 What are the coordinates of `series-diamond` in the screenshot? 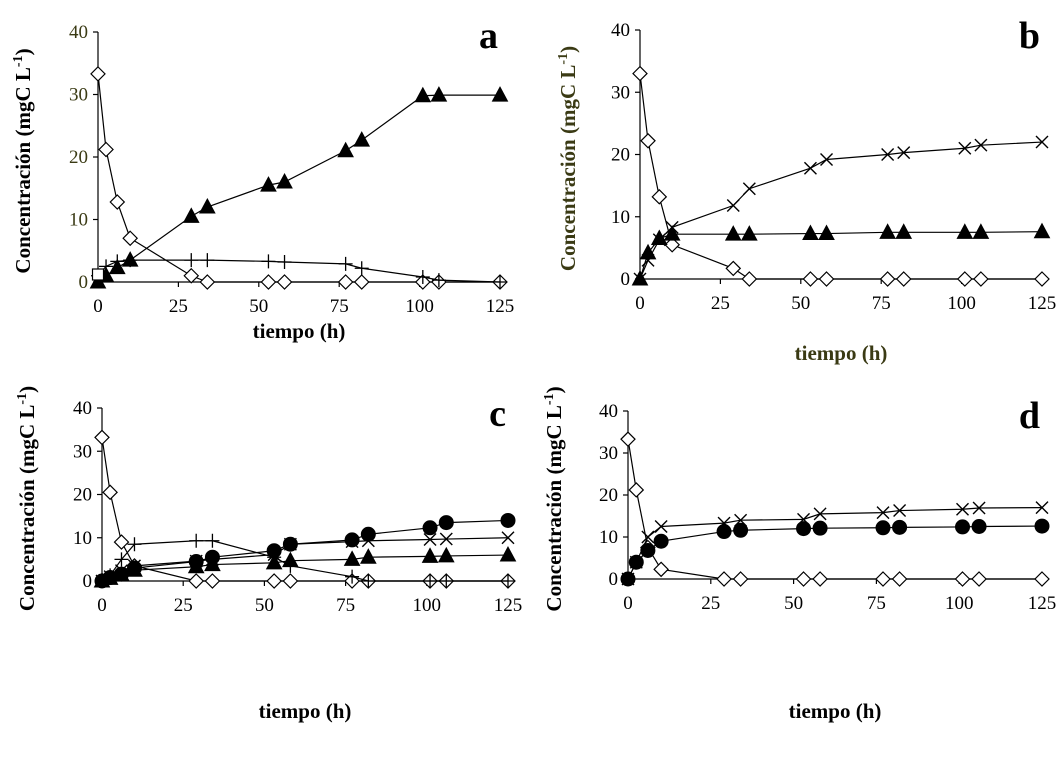 It's located at (841, 176).